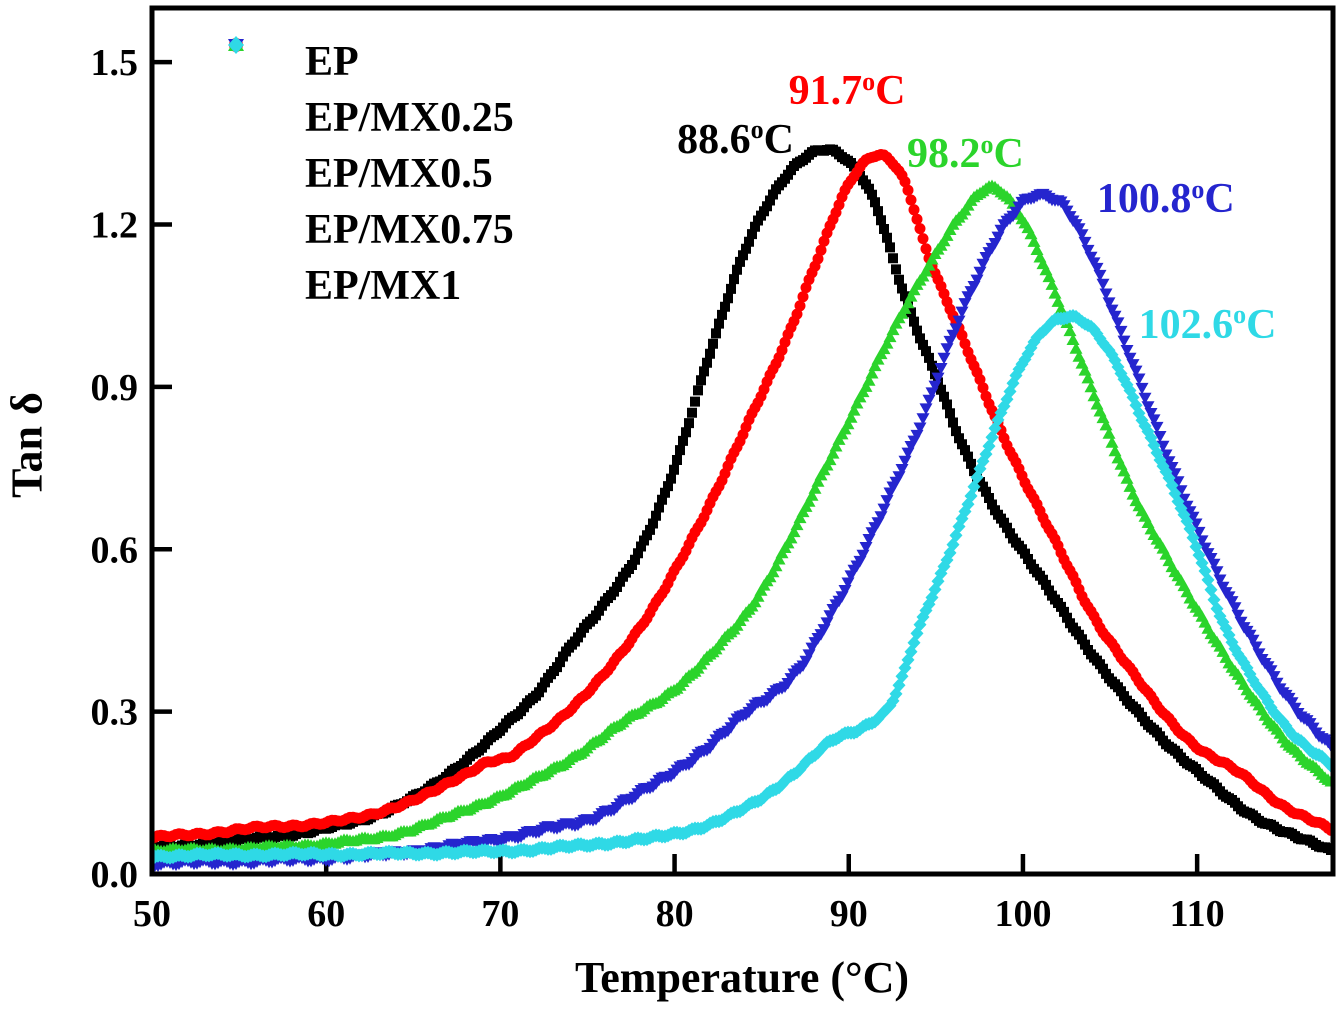 This screenshot has width=1339, height=1013. Describe the element at coordinates (849, 914) in the screenshot. I see `x-axis-tick-label: 90` at that location.